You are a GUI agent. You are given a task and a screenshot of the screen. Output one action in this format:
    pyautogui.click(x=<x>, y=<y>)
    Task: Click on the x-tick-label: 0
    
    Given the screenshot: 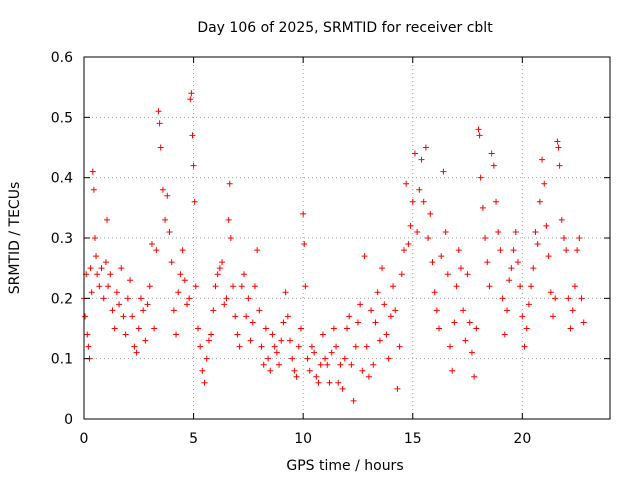 What is the action you would take?
    pyautogui.click(x=84, y=439)
    